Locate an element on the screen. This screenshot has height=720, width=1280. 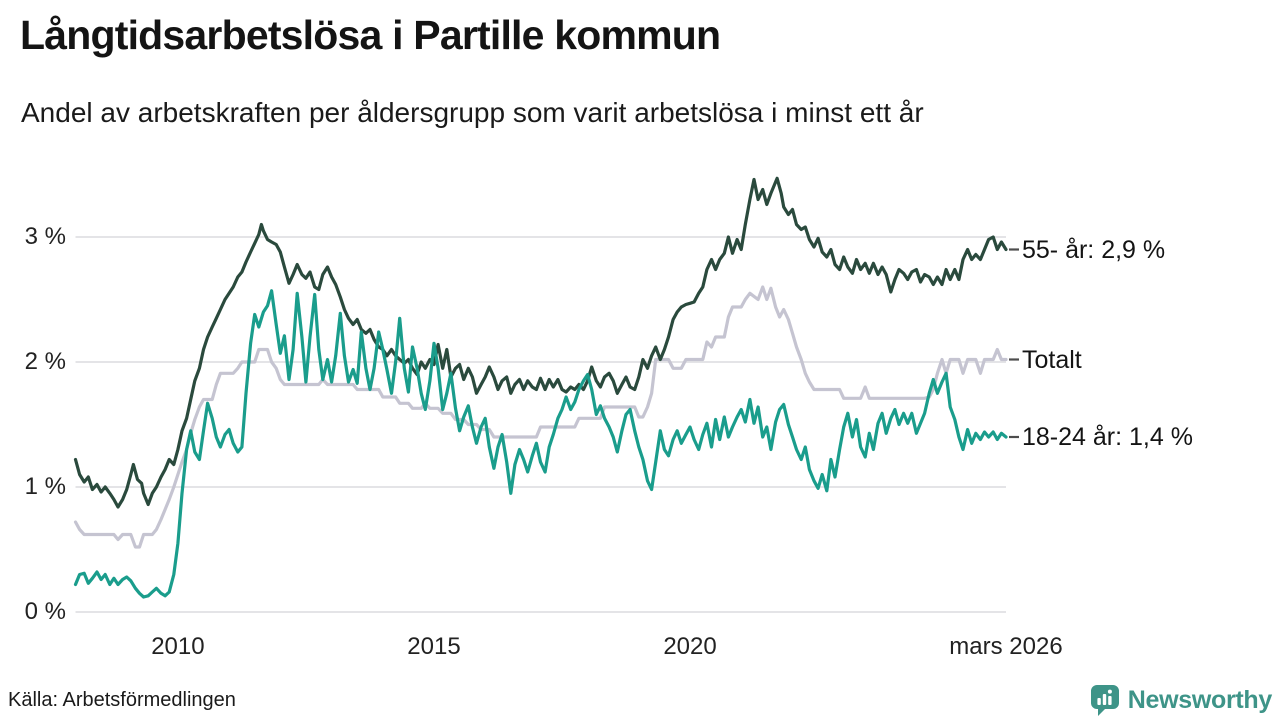
series-end-label-18-24-r: 18-24 år: 1,4 % is located at coordinates (1107, 437).